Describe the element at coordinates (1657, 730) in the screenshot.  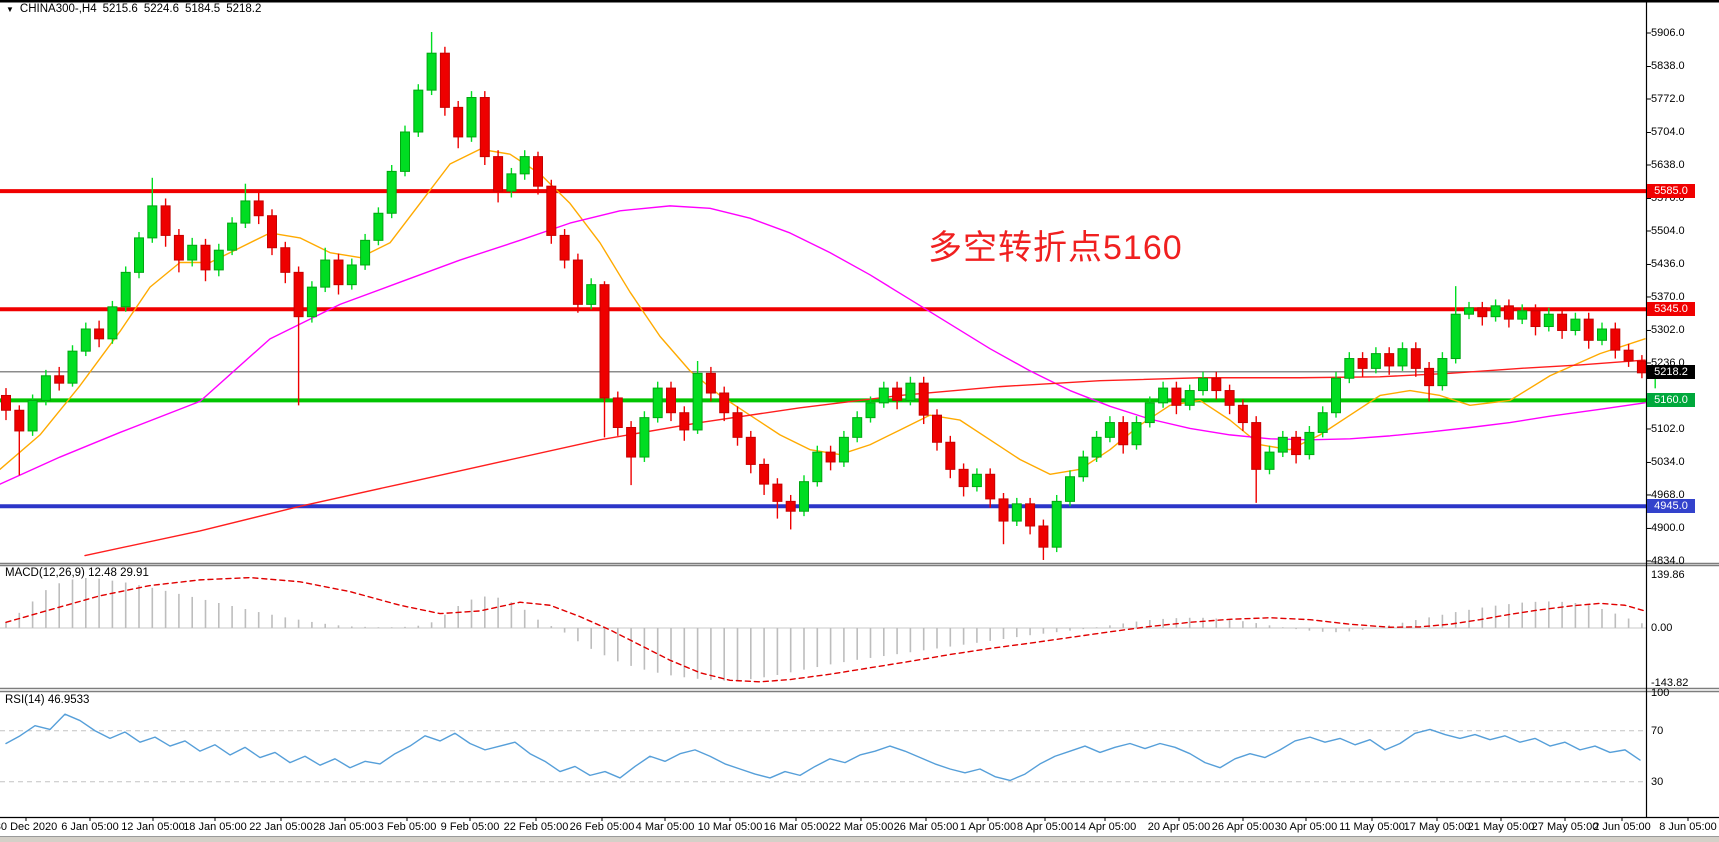
I see `rsi-axis-label: 70` at that location.